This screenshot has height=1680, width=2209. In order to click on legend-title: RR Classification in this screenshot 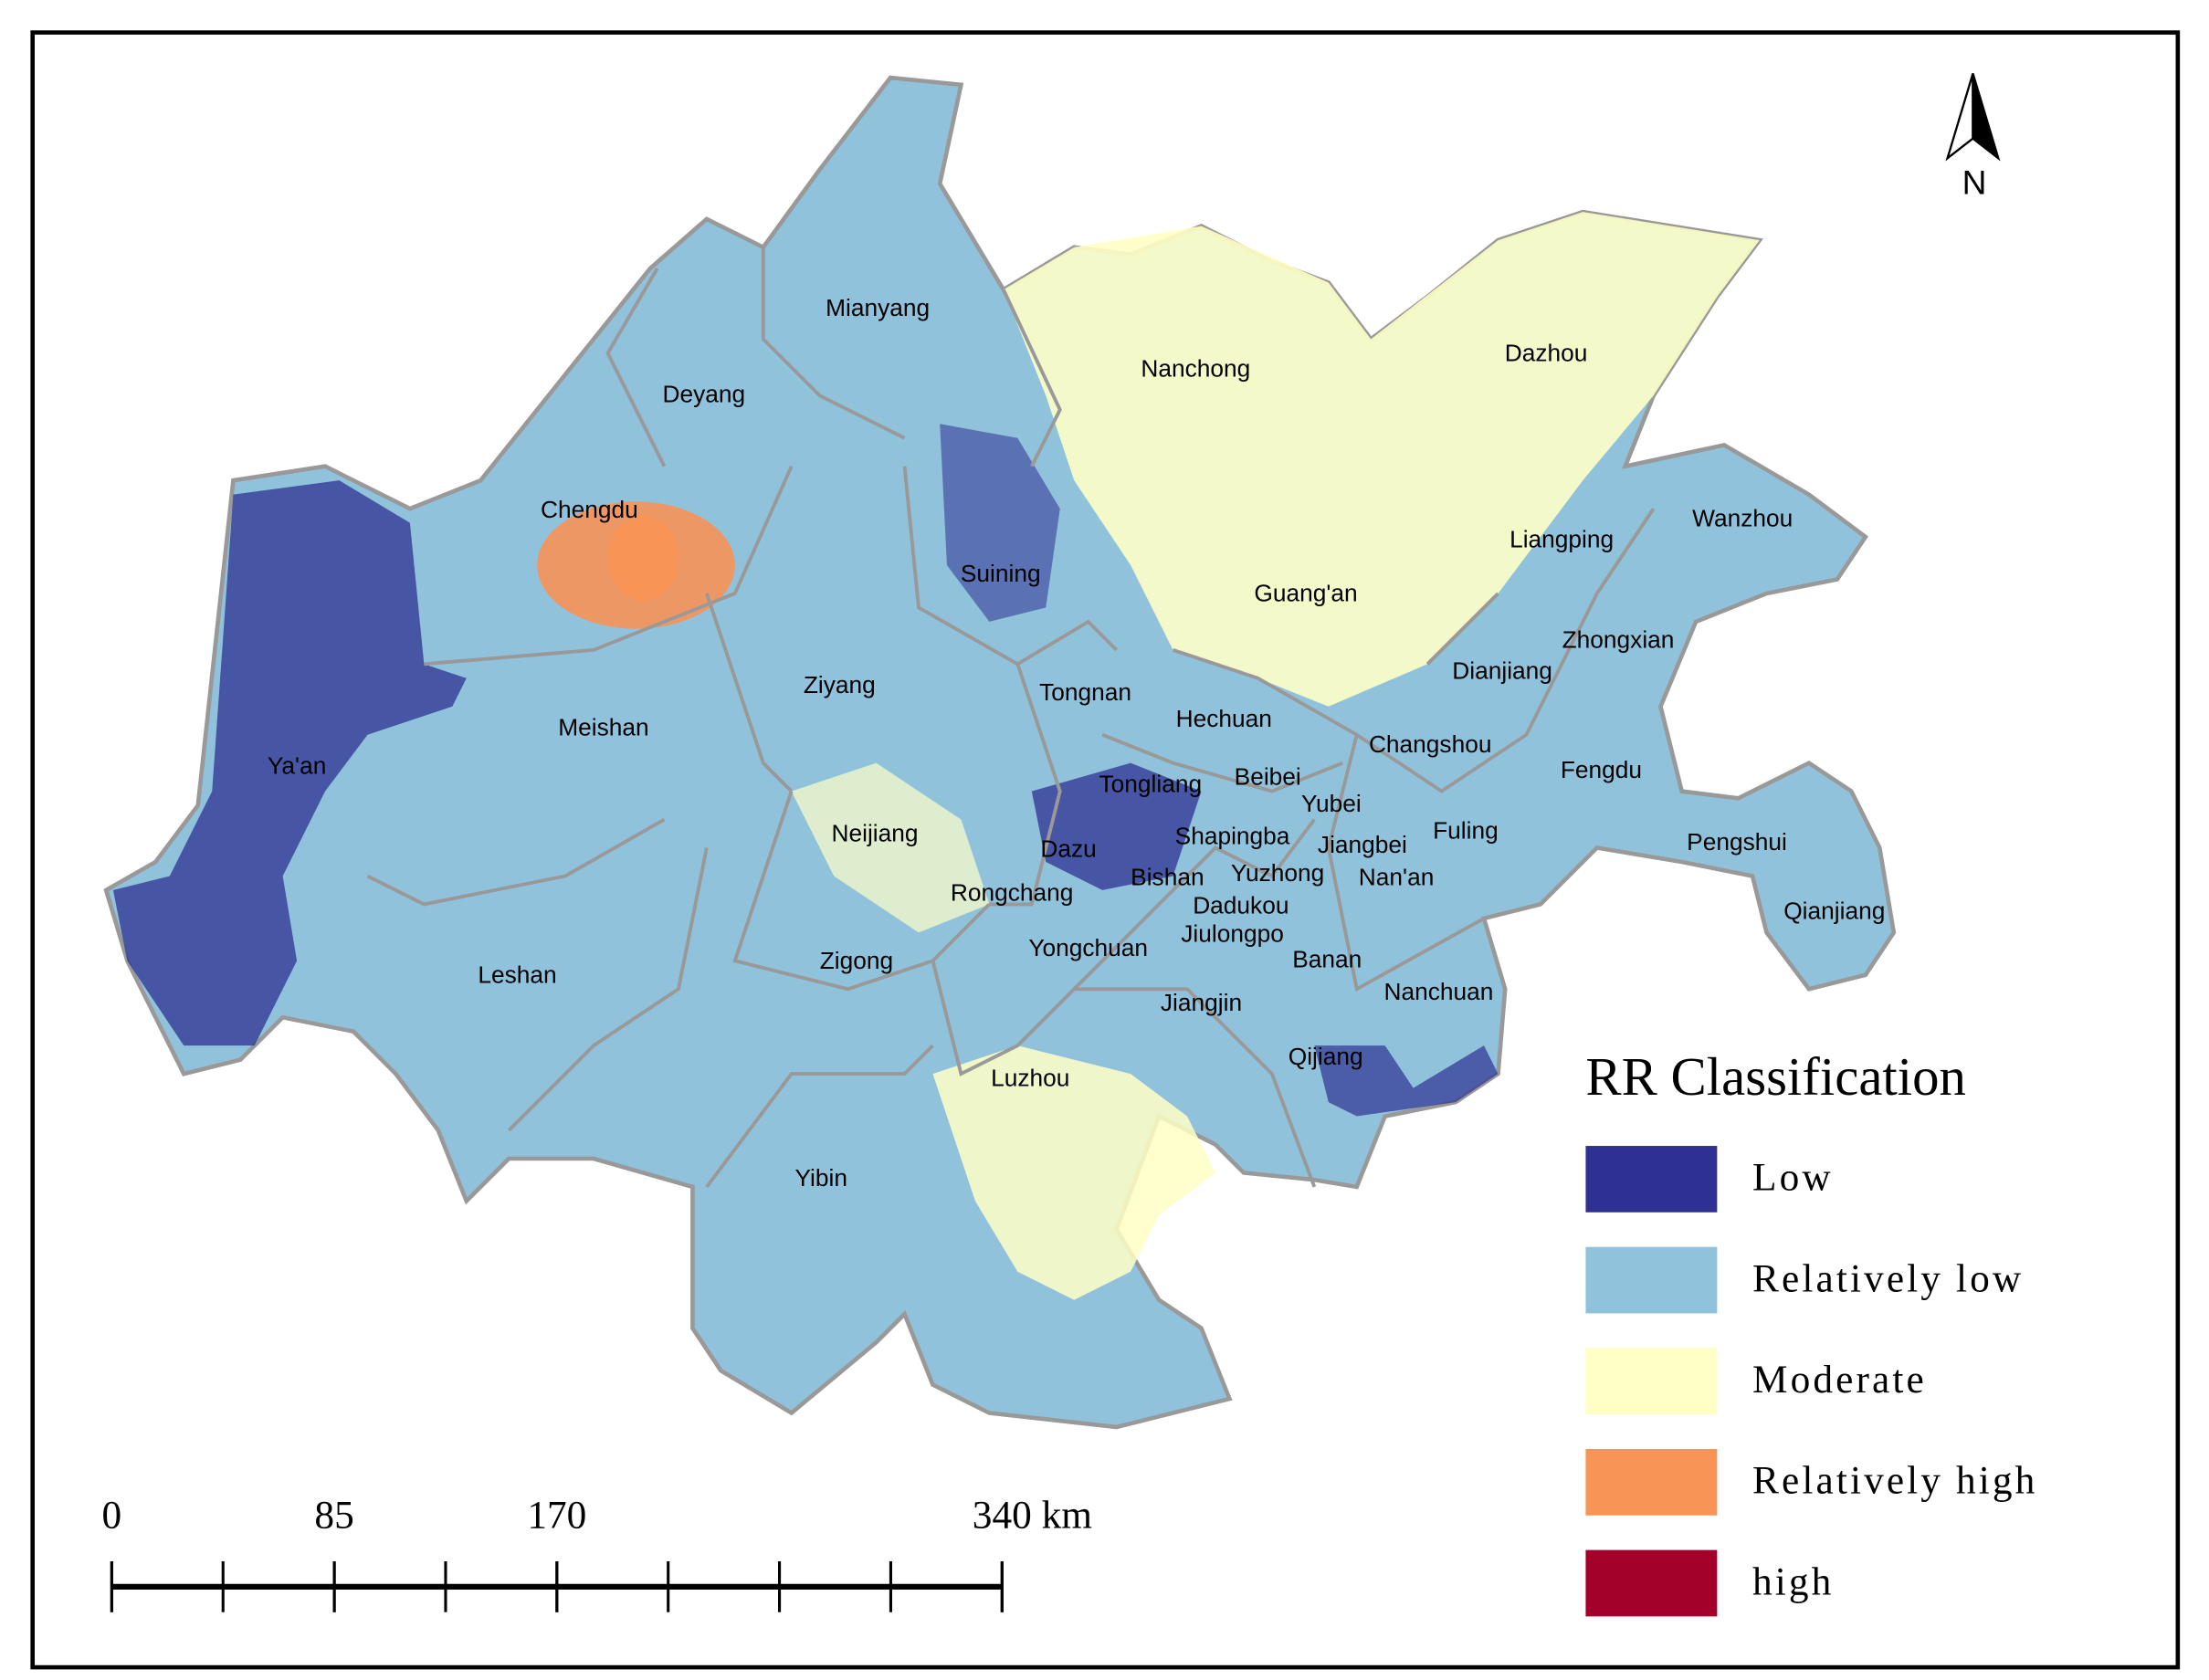, I will do `click(1775, 1077)`.